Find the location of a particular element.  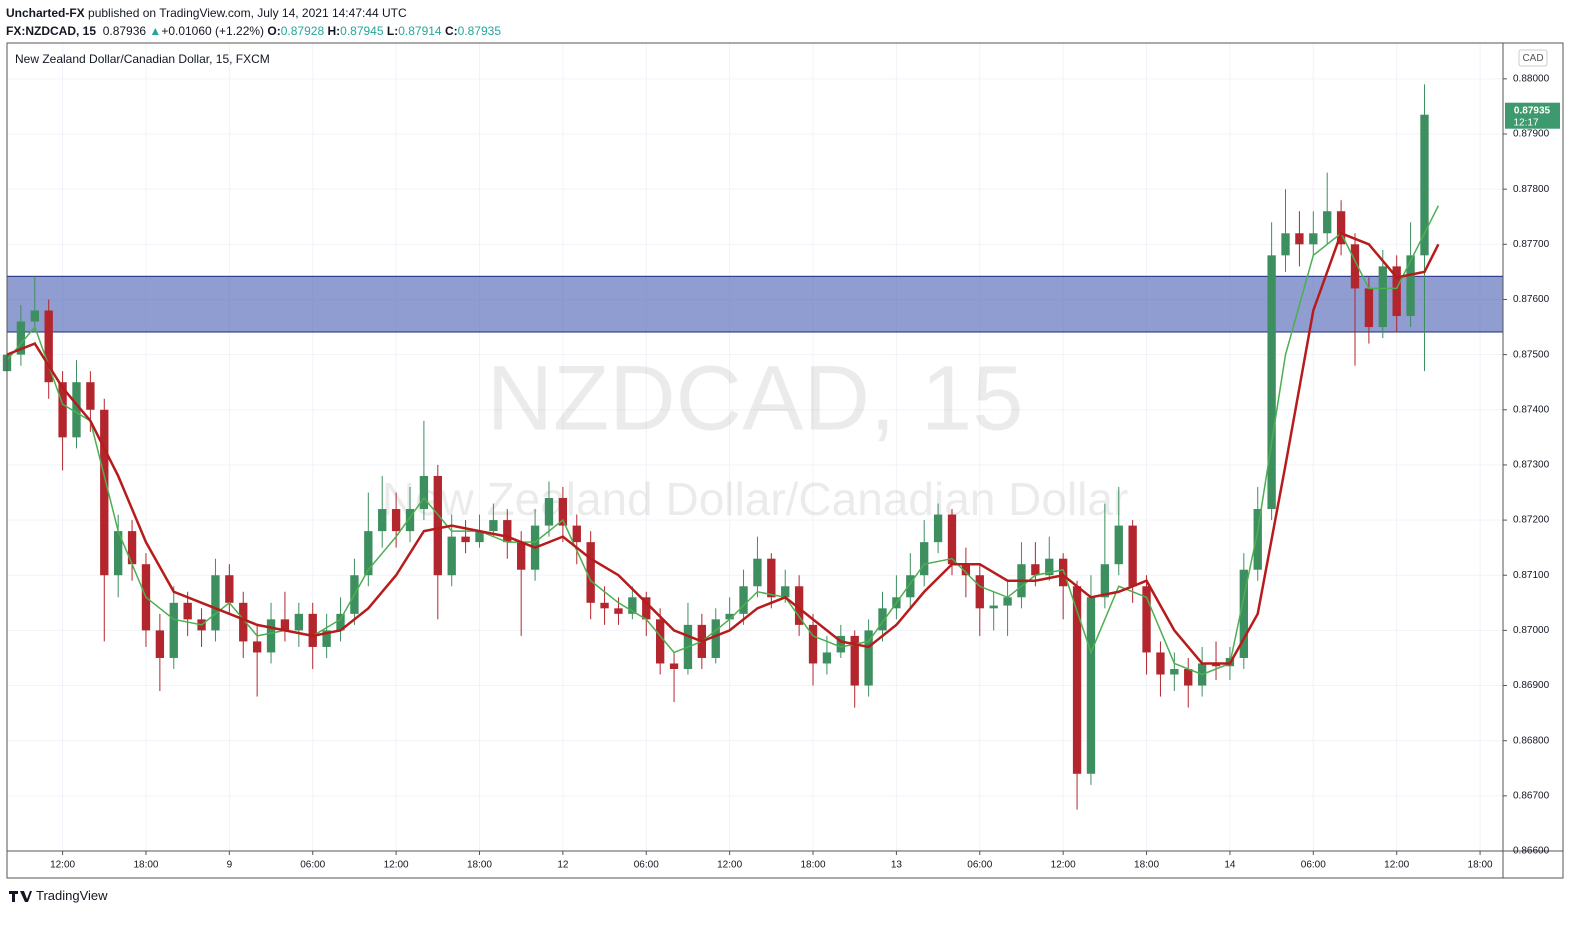

y-tick-label: 0.86700 is located at coordinates (1531, 795).